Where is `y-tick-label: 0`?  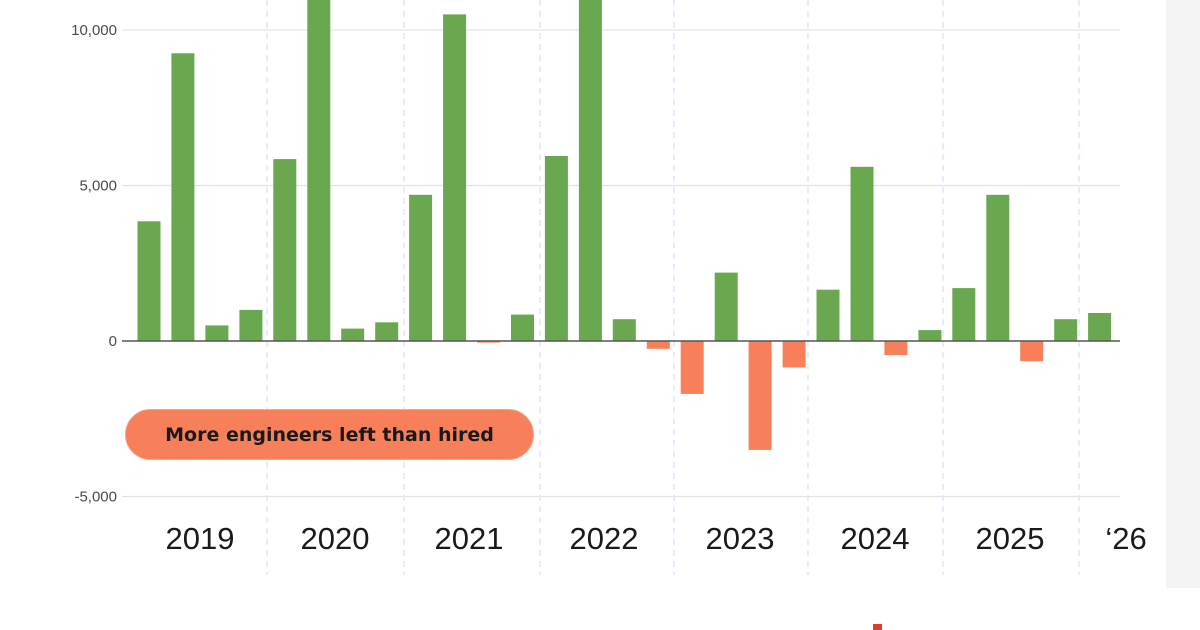 y-tick-label: 0 is located at coordinates (113, 341).